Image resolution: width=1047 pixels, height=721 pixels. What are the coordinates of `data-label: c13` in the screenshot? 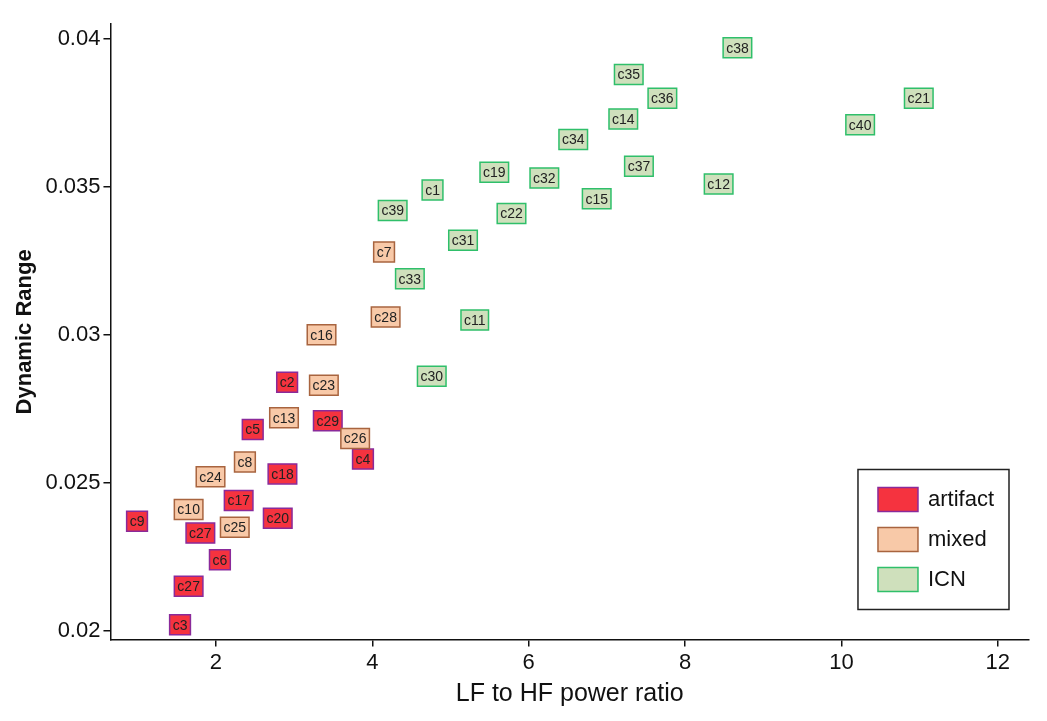 It's located at (284, 417).